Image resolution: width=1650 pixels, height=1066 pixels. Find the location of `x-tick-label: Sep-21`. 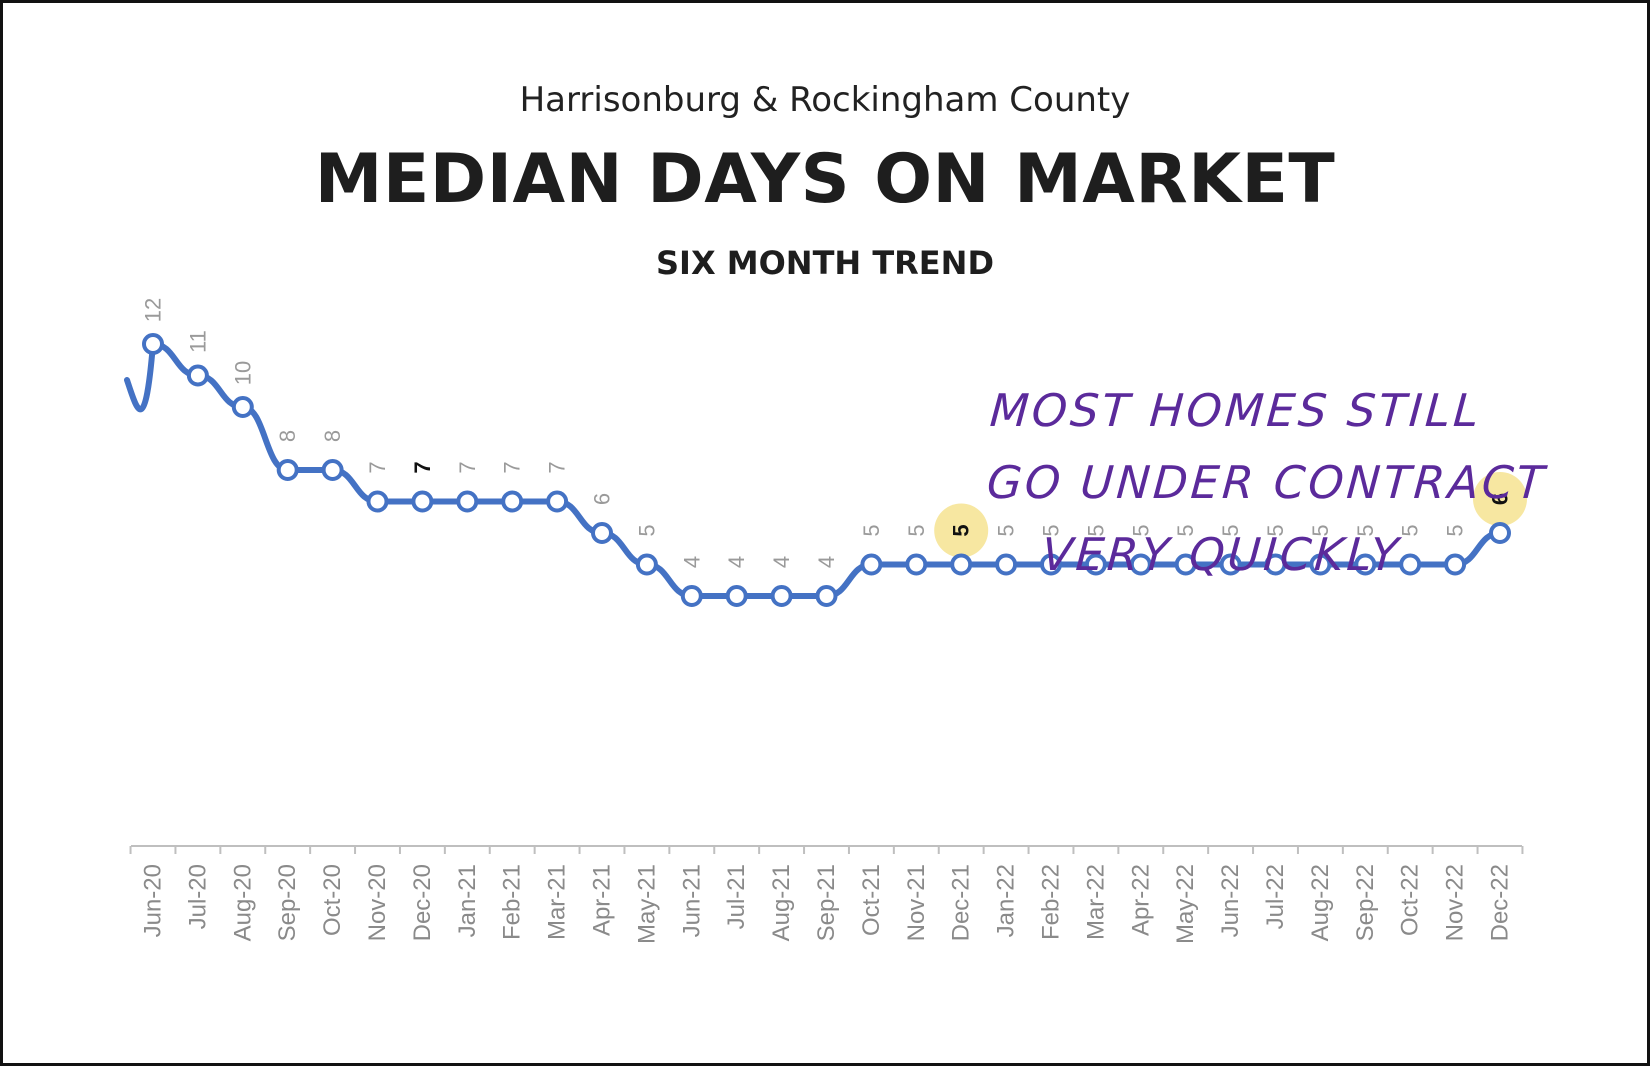

x-tick-label: Sep-21 is located at coordinates (826, 902).